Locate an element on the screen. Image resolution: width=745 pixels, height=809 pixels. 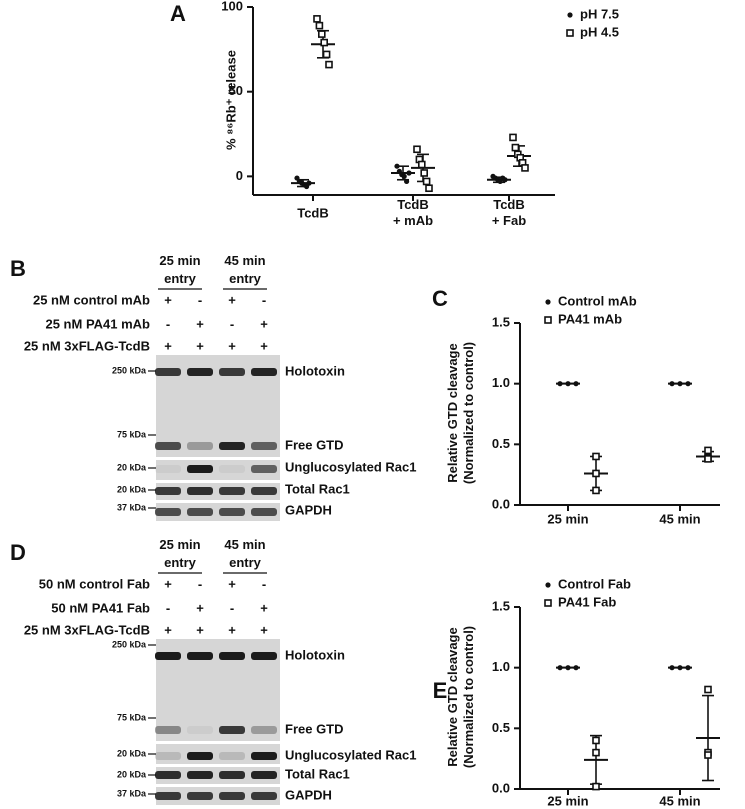
x-tick-label: TcdB + mAb is located at coordinates (413, 212).